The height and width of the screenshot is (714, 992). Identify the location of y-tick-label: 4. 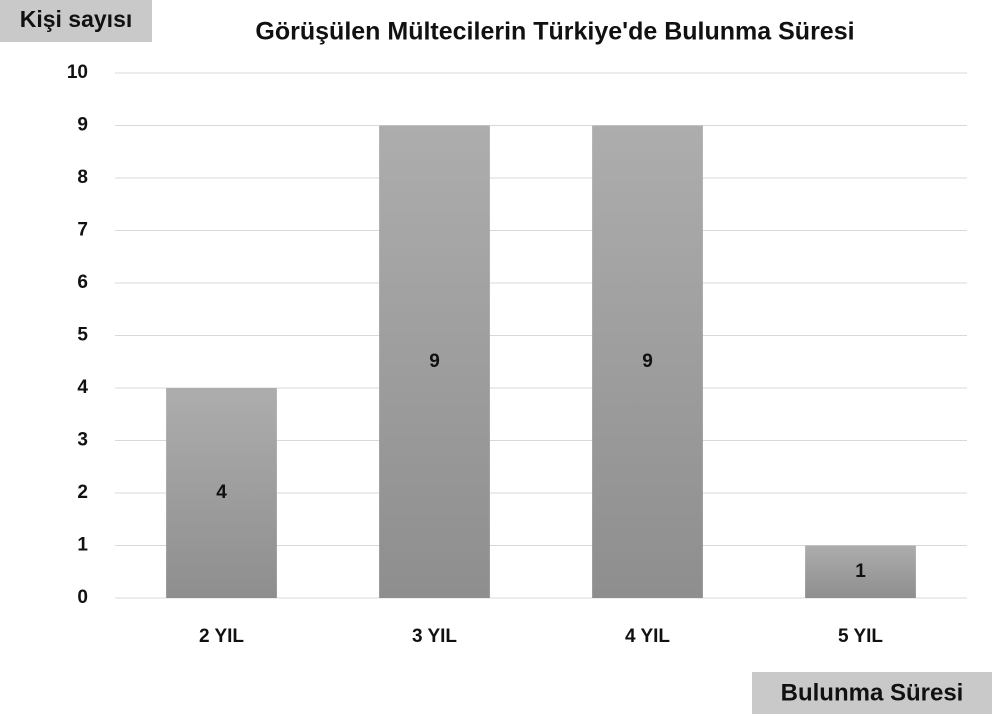
(82, 387).